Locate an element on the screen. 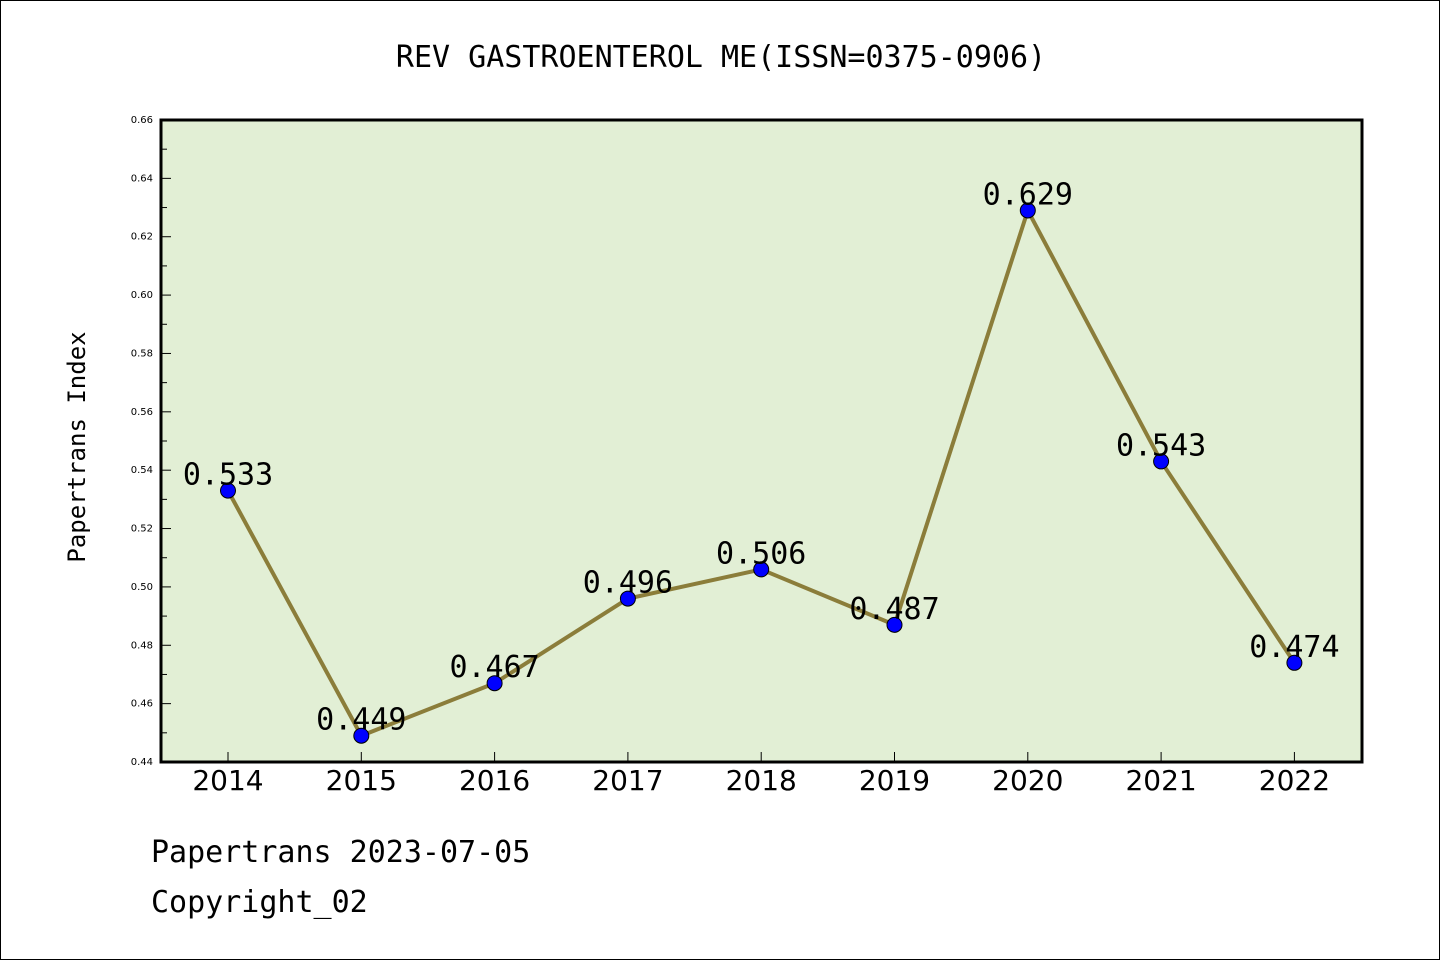 Image resolution: width=1440 pixels, height=961 pixels. y-tick-label: 0.48 is located at coordinates (142, 645).